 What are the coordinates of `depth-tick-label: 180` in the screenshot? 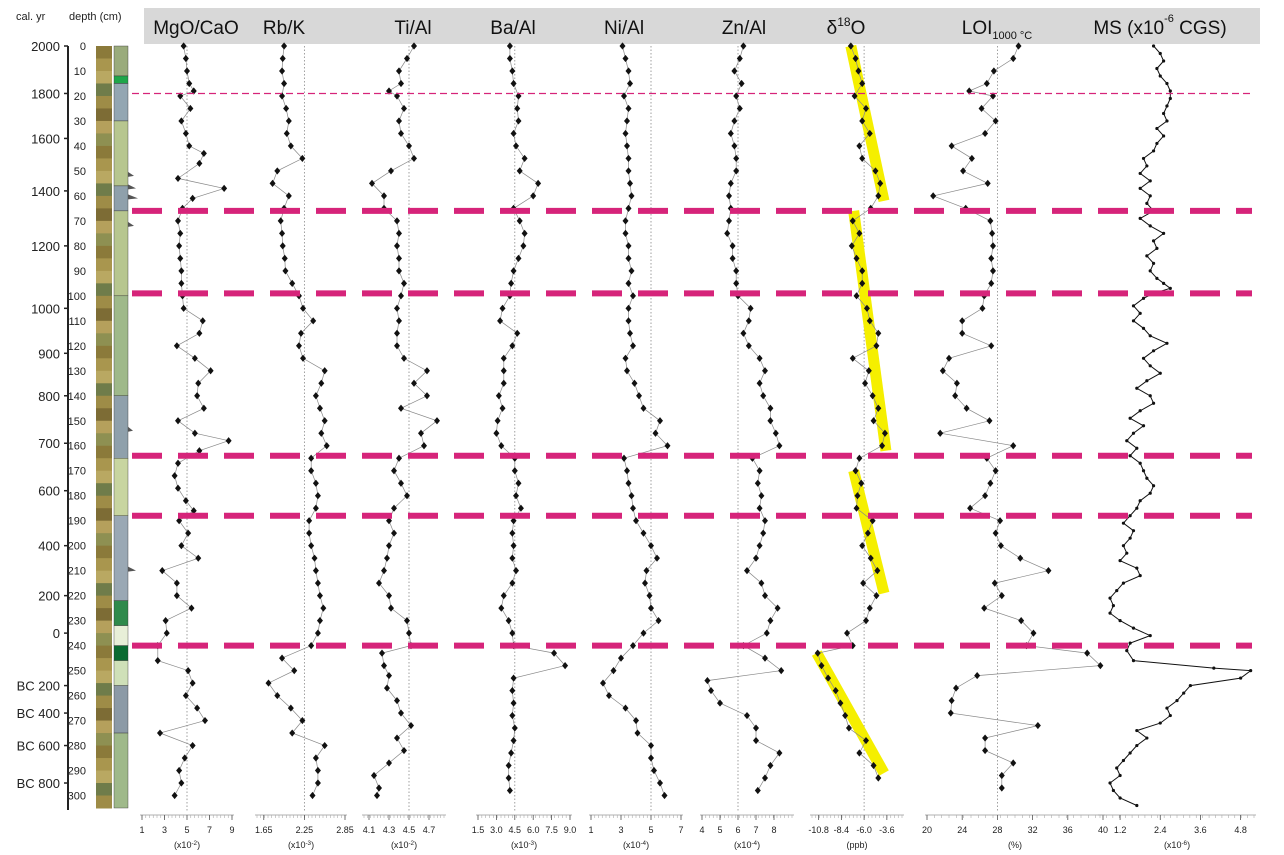 It's located at (77, 497).